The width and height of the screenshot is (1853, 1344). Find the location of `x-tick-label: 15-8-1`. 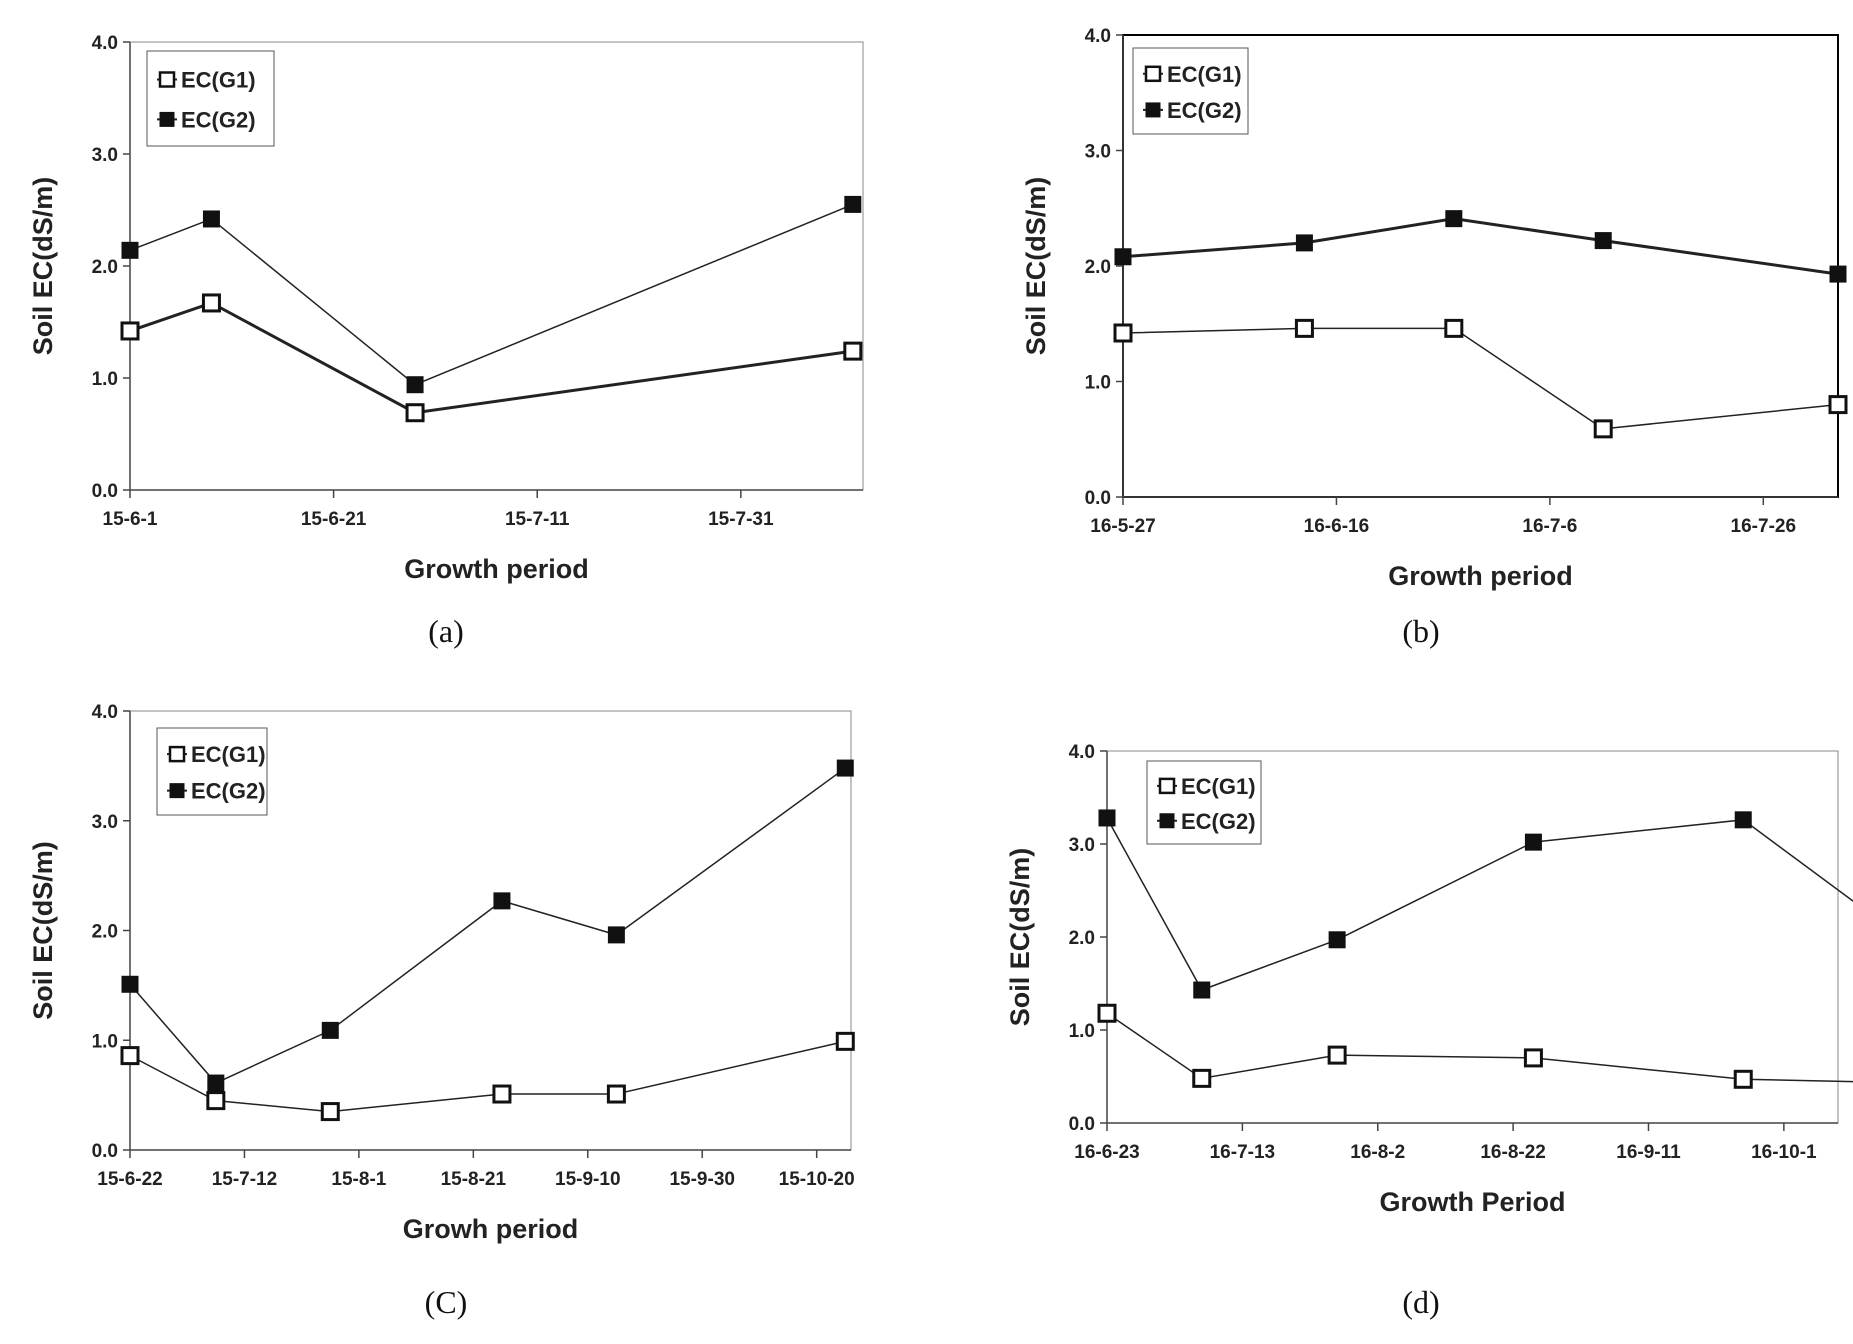

x-tick-label: 15-8-1 is located at coordinates (358, 1179).